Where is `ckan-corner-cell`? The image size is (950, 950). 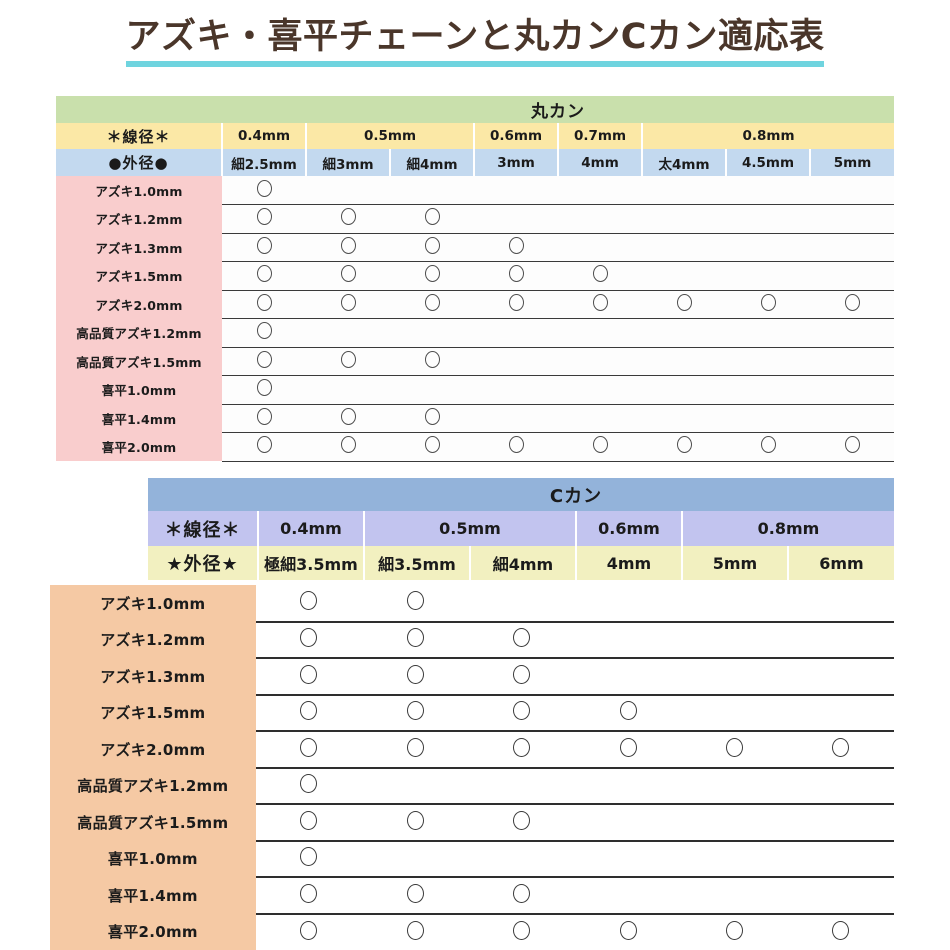 ckan-corner-cell is located at coordinates (203, 494).